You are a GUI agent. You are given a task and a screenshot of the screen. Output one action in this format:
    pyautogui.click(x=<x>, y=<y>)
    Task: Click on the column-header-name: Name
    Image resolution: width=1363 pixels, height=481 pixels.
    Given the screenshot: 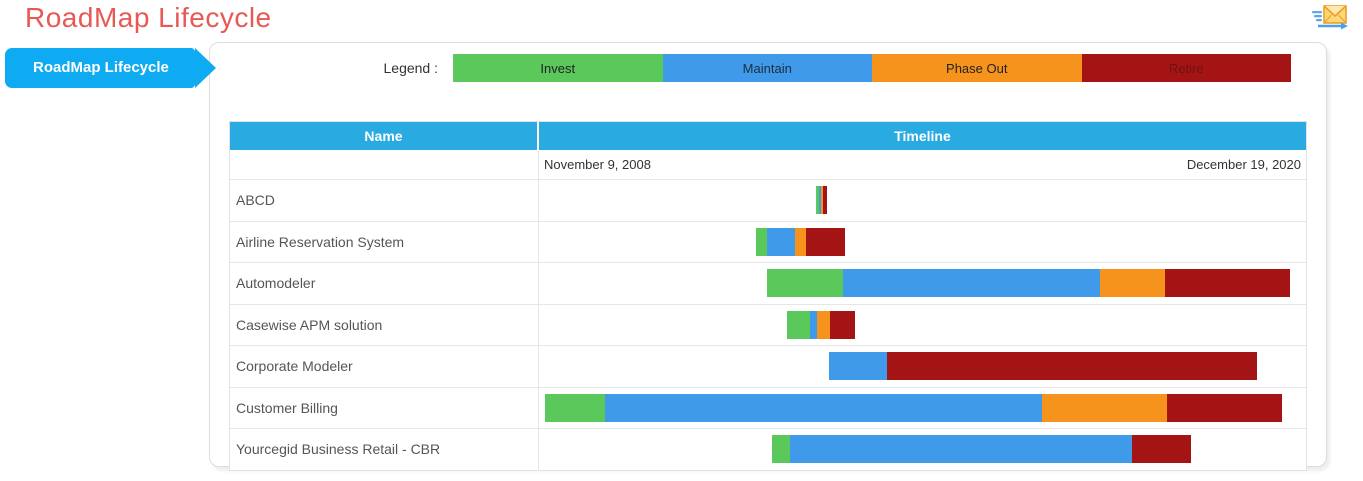 What is the action you would take?
    pyautogui.click(x=384, y=136)
    